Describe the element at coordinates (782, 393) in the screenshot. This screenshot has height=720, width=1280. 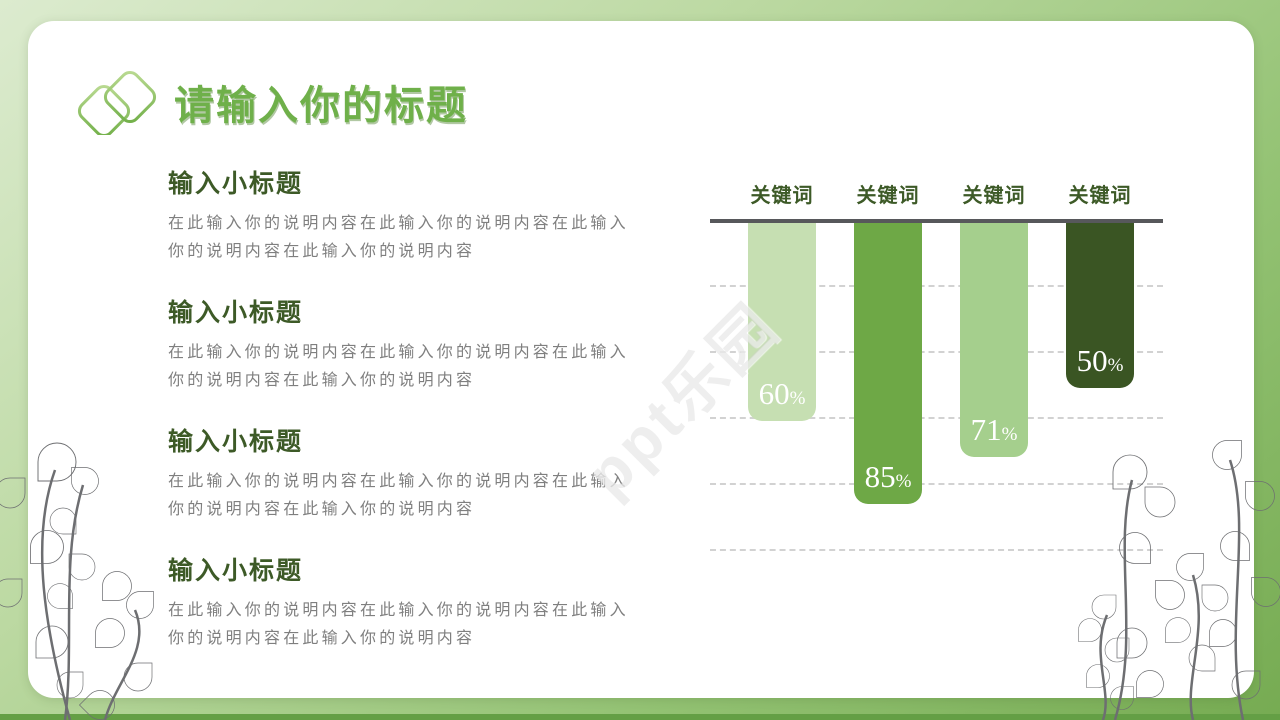
I see `bar-value-label: 60%` at that location.